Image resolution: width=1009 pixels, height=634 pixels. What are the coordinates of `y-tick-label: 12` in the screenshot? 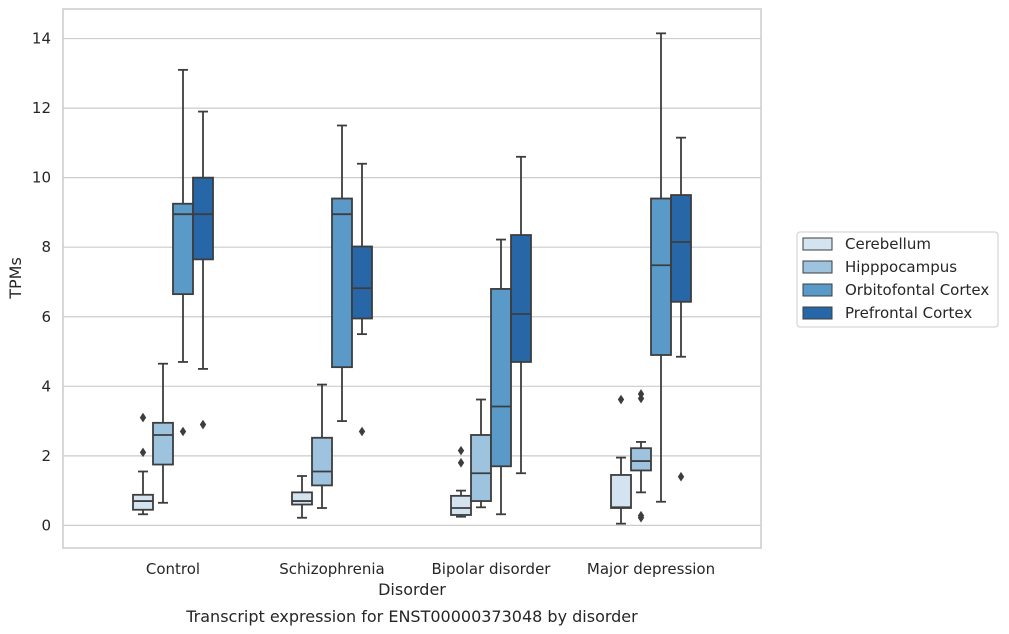 It's located at (41, 108).